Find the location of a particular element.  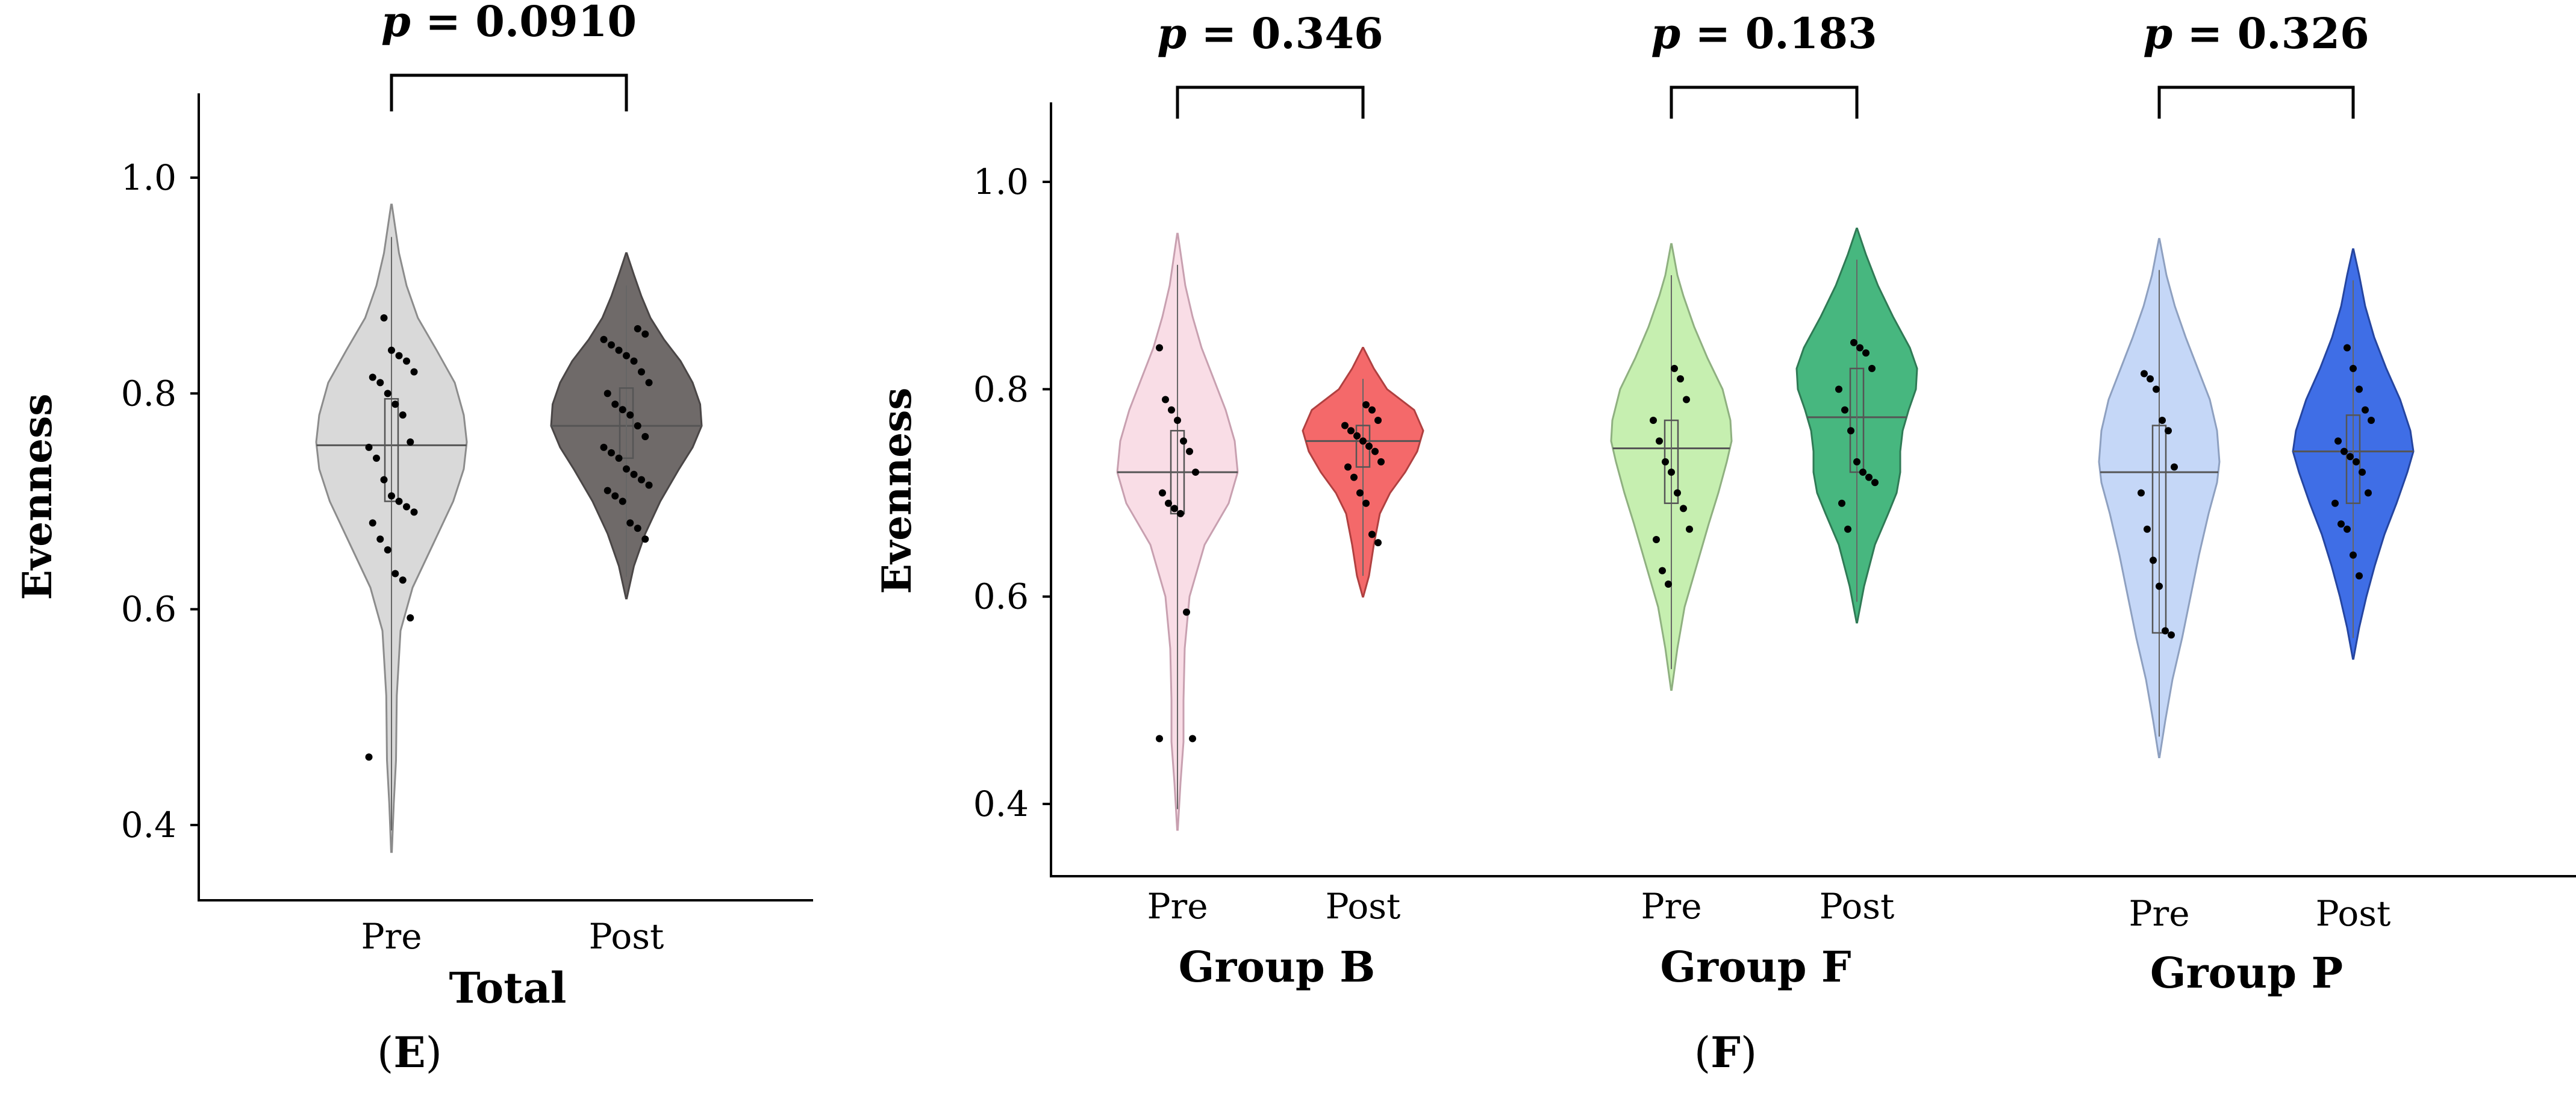

panel-f-group-b-label: Group B is located at coordinates (1277, 967).